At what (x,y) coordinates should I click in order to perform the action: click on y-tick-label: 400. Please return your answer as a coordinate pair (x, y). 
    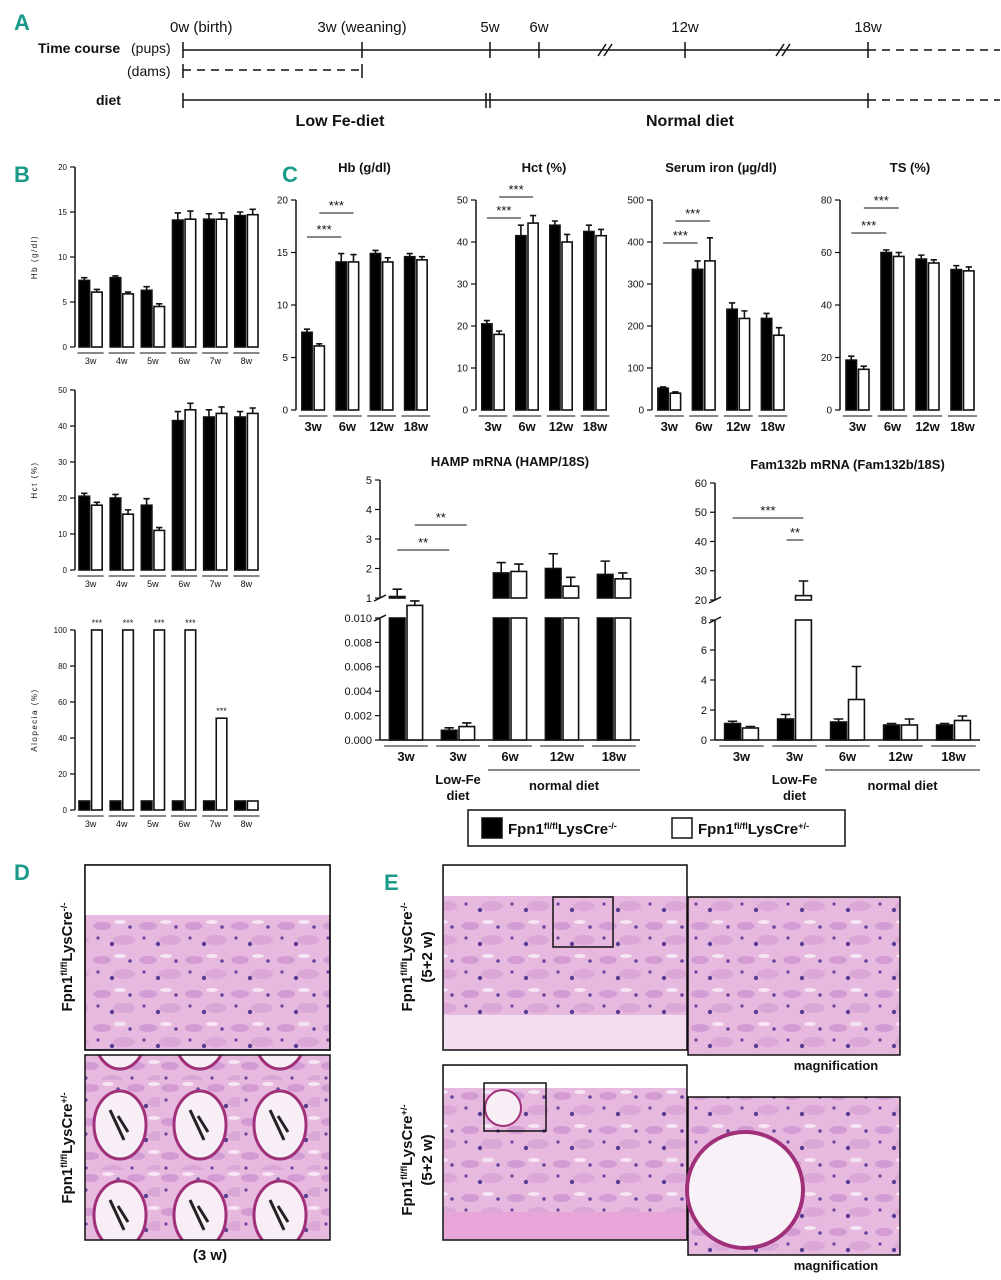
    Looking at the image, I should click on (635, 243).